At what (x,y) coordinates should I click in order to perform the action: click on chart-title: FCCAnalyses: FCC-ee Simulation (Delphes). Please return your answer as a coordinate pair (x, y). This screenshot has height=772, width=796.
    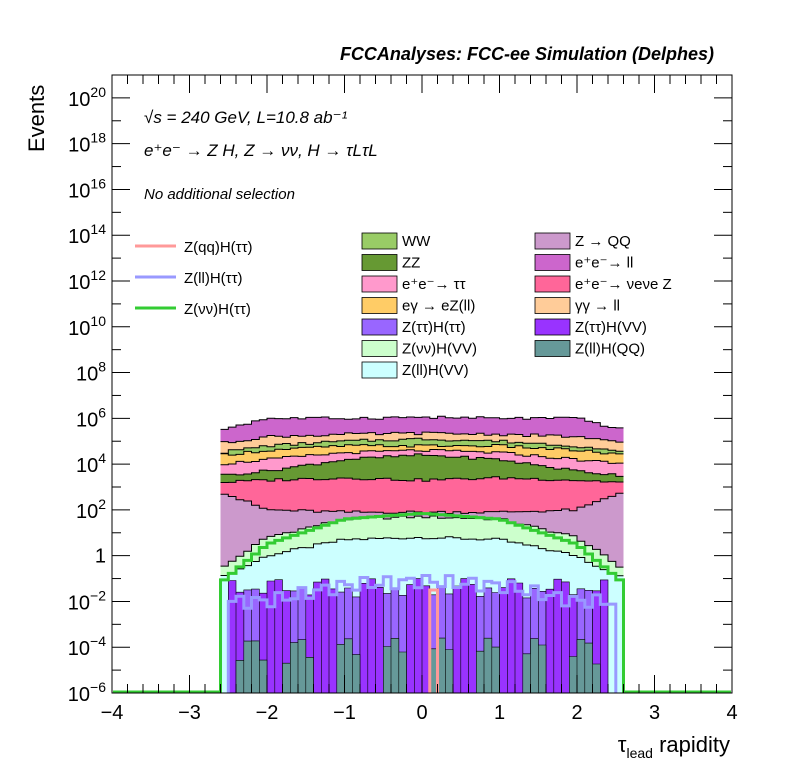
    Looking at the image, I should click on (527, 54).